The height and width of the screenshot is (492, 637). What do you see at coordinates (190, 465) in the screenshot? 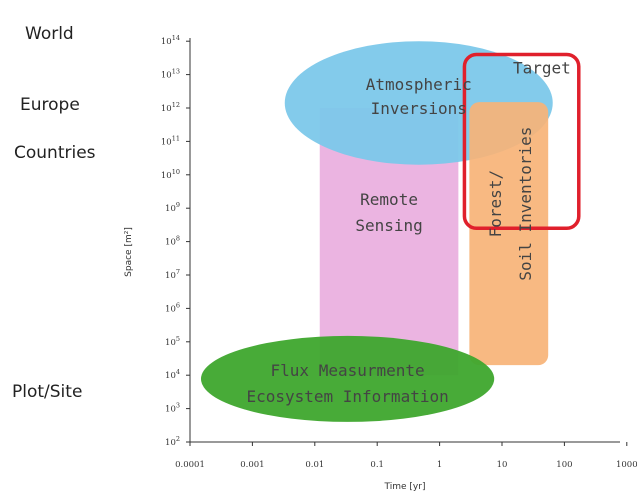
I see `x-tick-label: 0.0001` at bounding box center [190, 465].